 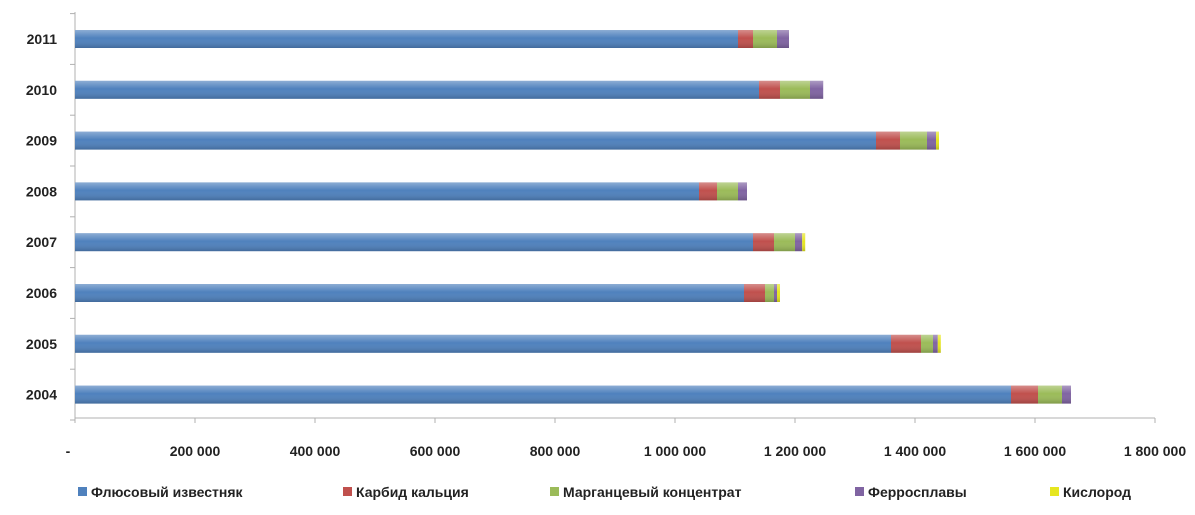 What do you see at coordinates (412, 492) in the screenshot?
I see `legend-label: Карбид кальция` at bounding box center [412, 492].